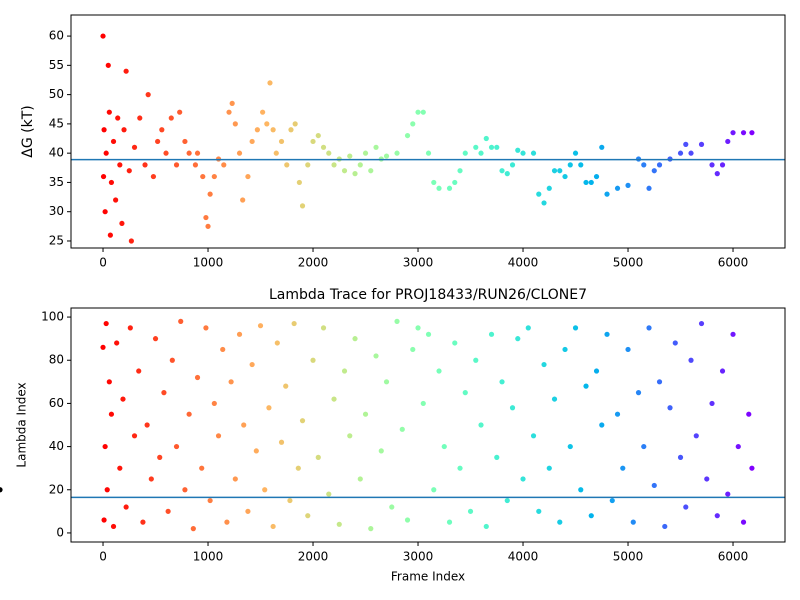 The image size is (800, 600). What do you see at coordinates (60, 532) in the screenshot?
I see `y-tick-label: 0` at bounding box center [60, 532].